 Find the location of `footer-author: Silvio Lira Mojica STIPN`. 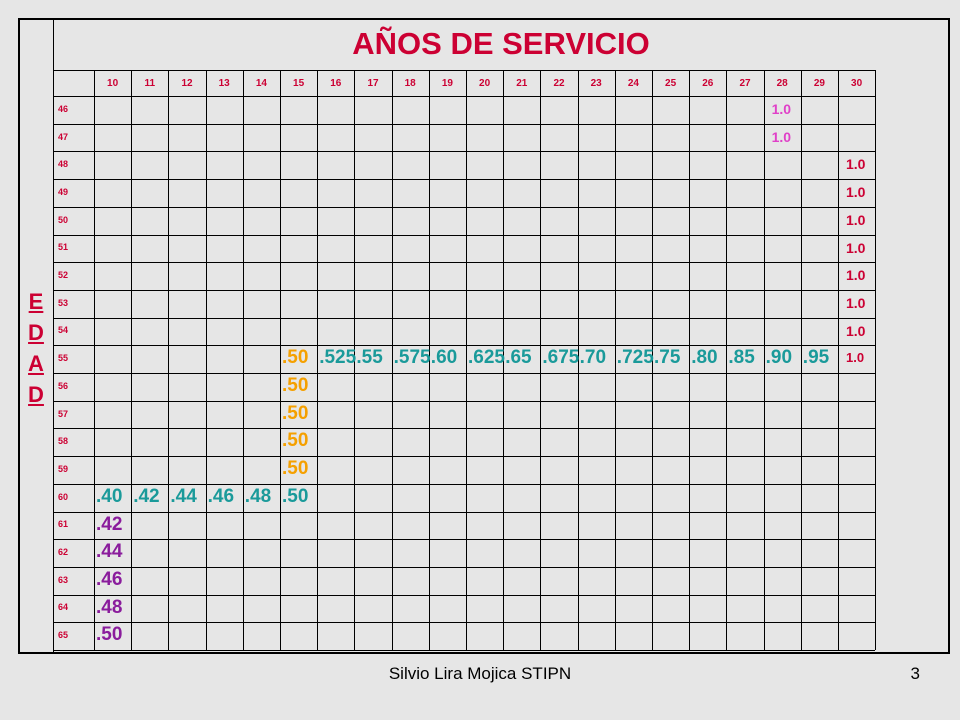

footer-author: Silvio Lira Mojica STIPN is located at coordinates (480, 673).